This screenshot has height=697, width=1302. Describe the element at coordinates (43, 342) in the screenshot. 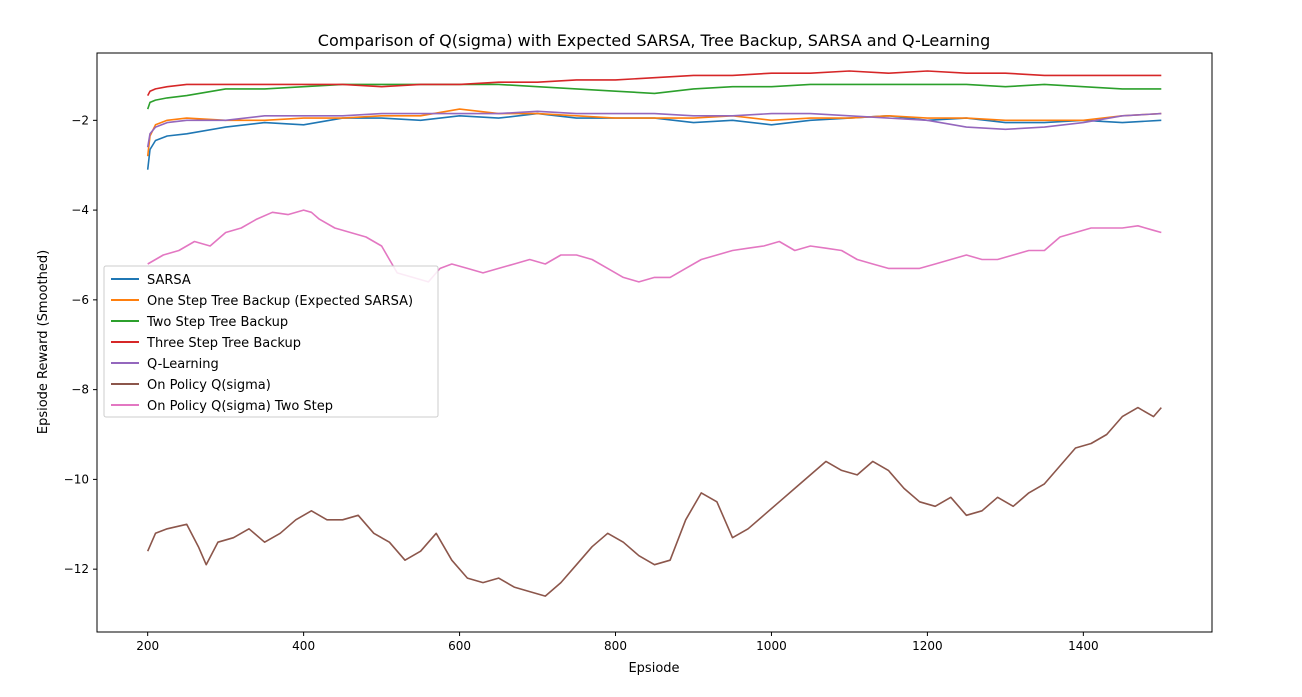

I see `y-axis-label: Epsiode Reward (Smoothed)` at that location.